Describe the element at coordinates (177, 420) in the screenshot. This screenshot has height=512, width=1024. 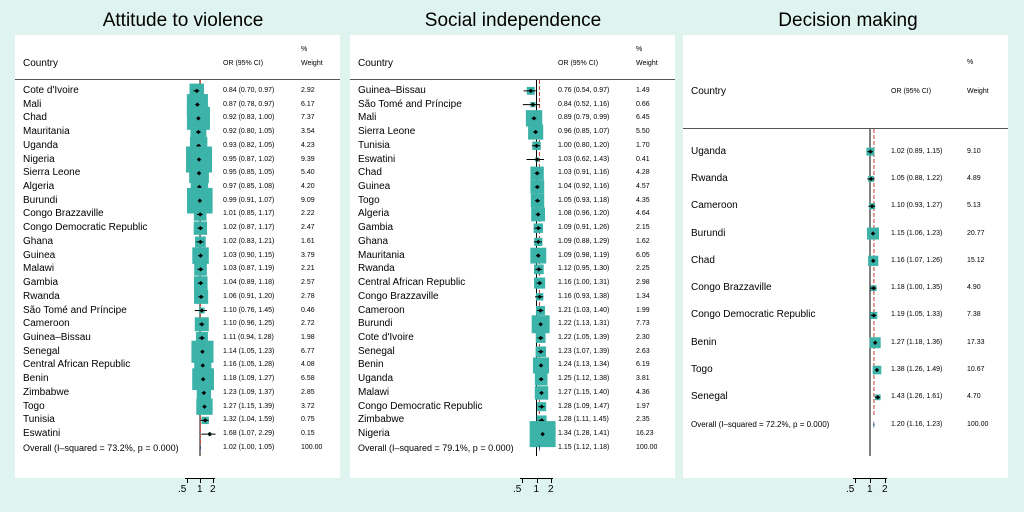
I see `table-row: Tunisia 1.32 (1.04, 1.59) 0.75` at that location.